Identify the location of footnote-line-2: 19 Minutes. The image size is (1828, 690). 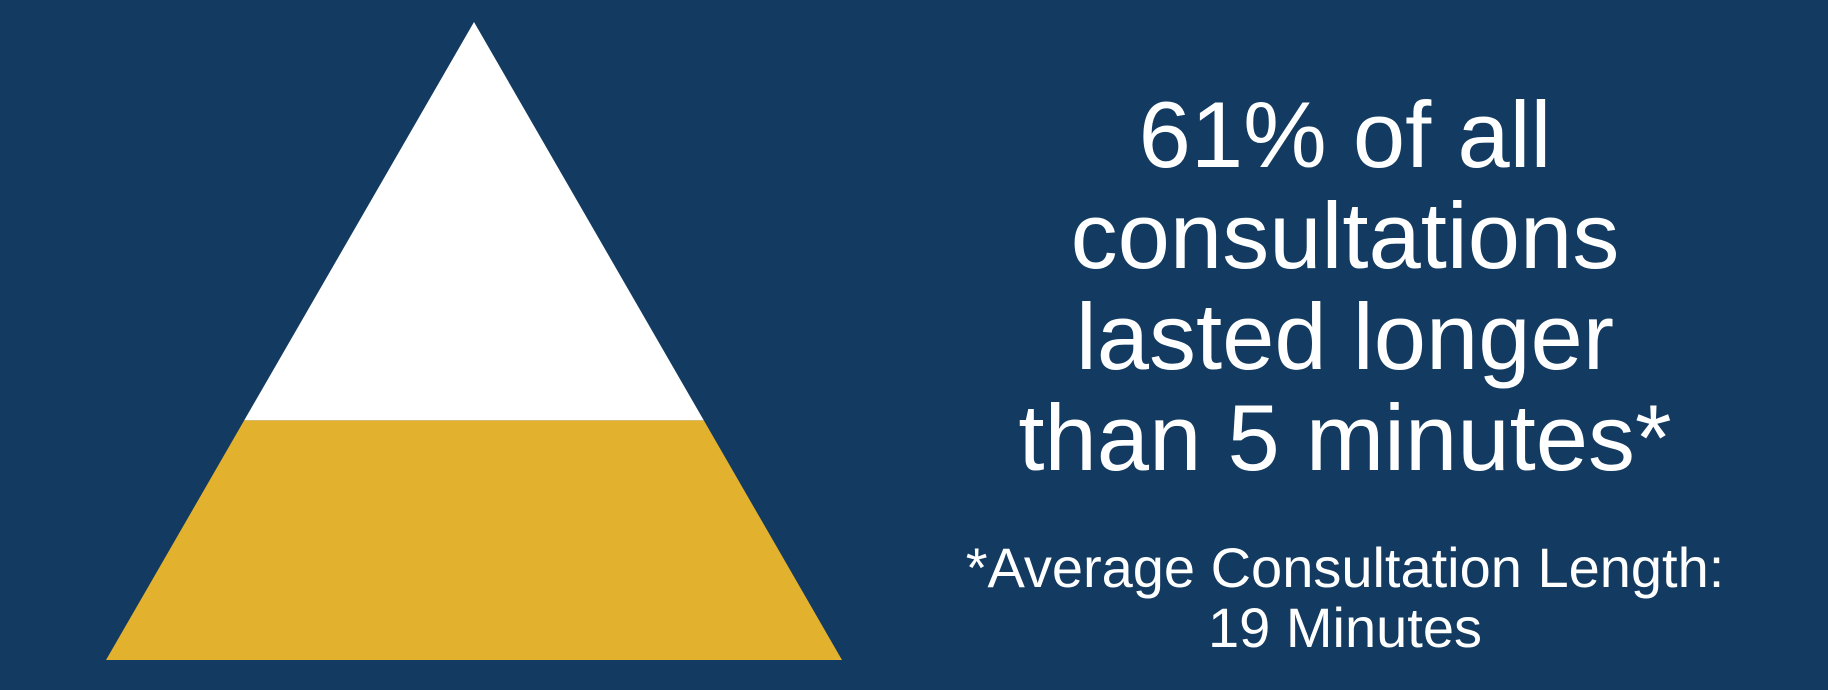
(1345, 627).